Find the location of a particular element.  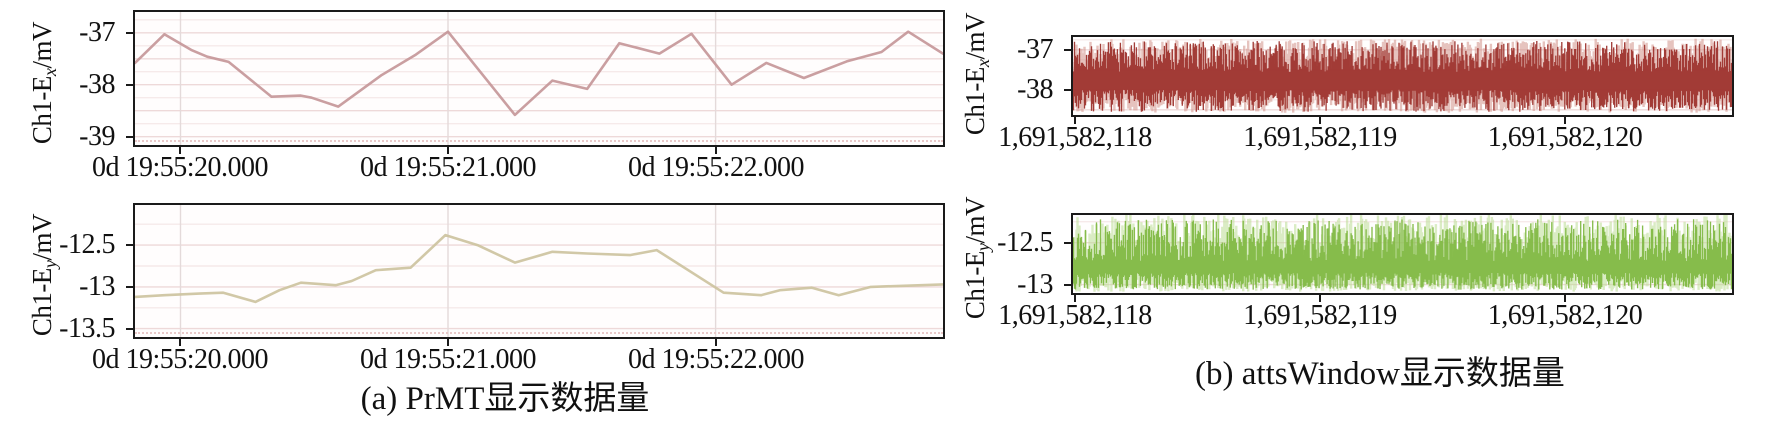

caption-a: (a) PrMT显示数据量 is located at coordinates (505, 399).